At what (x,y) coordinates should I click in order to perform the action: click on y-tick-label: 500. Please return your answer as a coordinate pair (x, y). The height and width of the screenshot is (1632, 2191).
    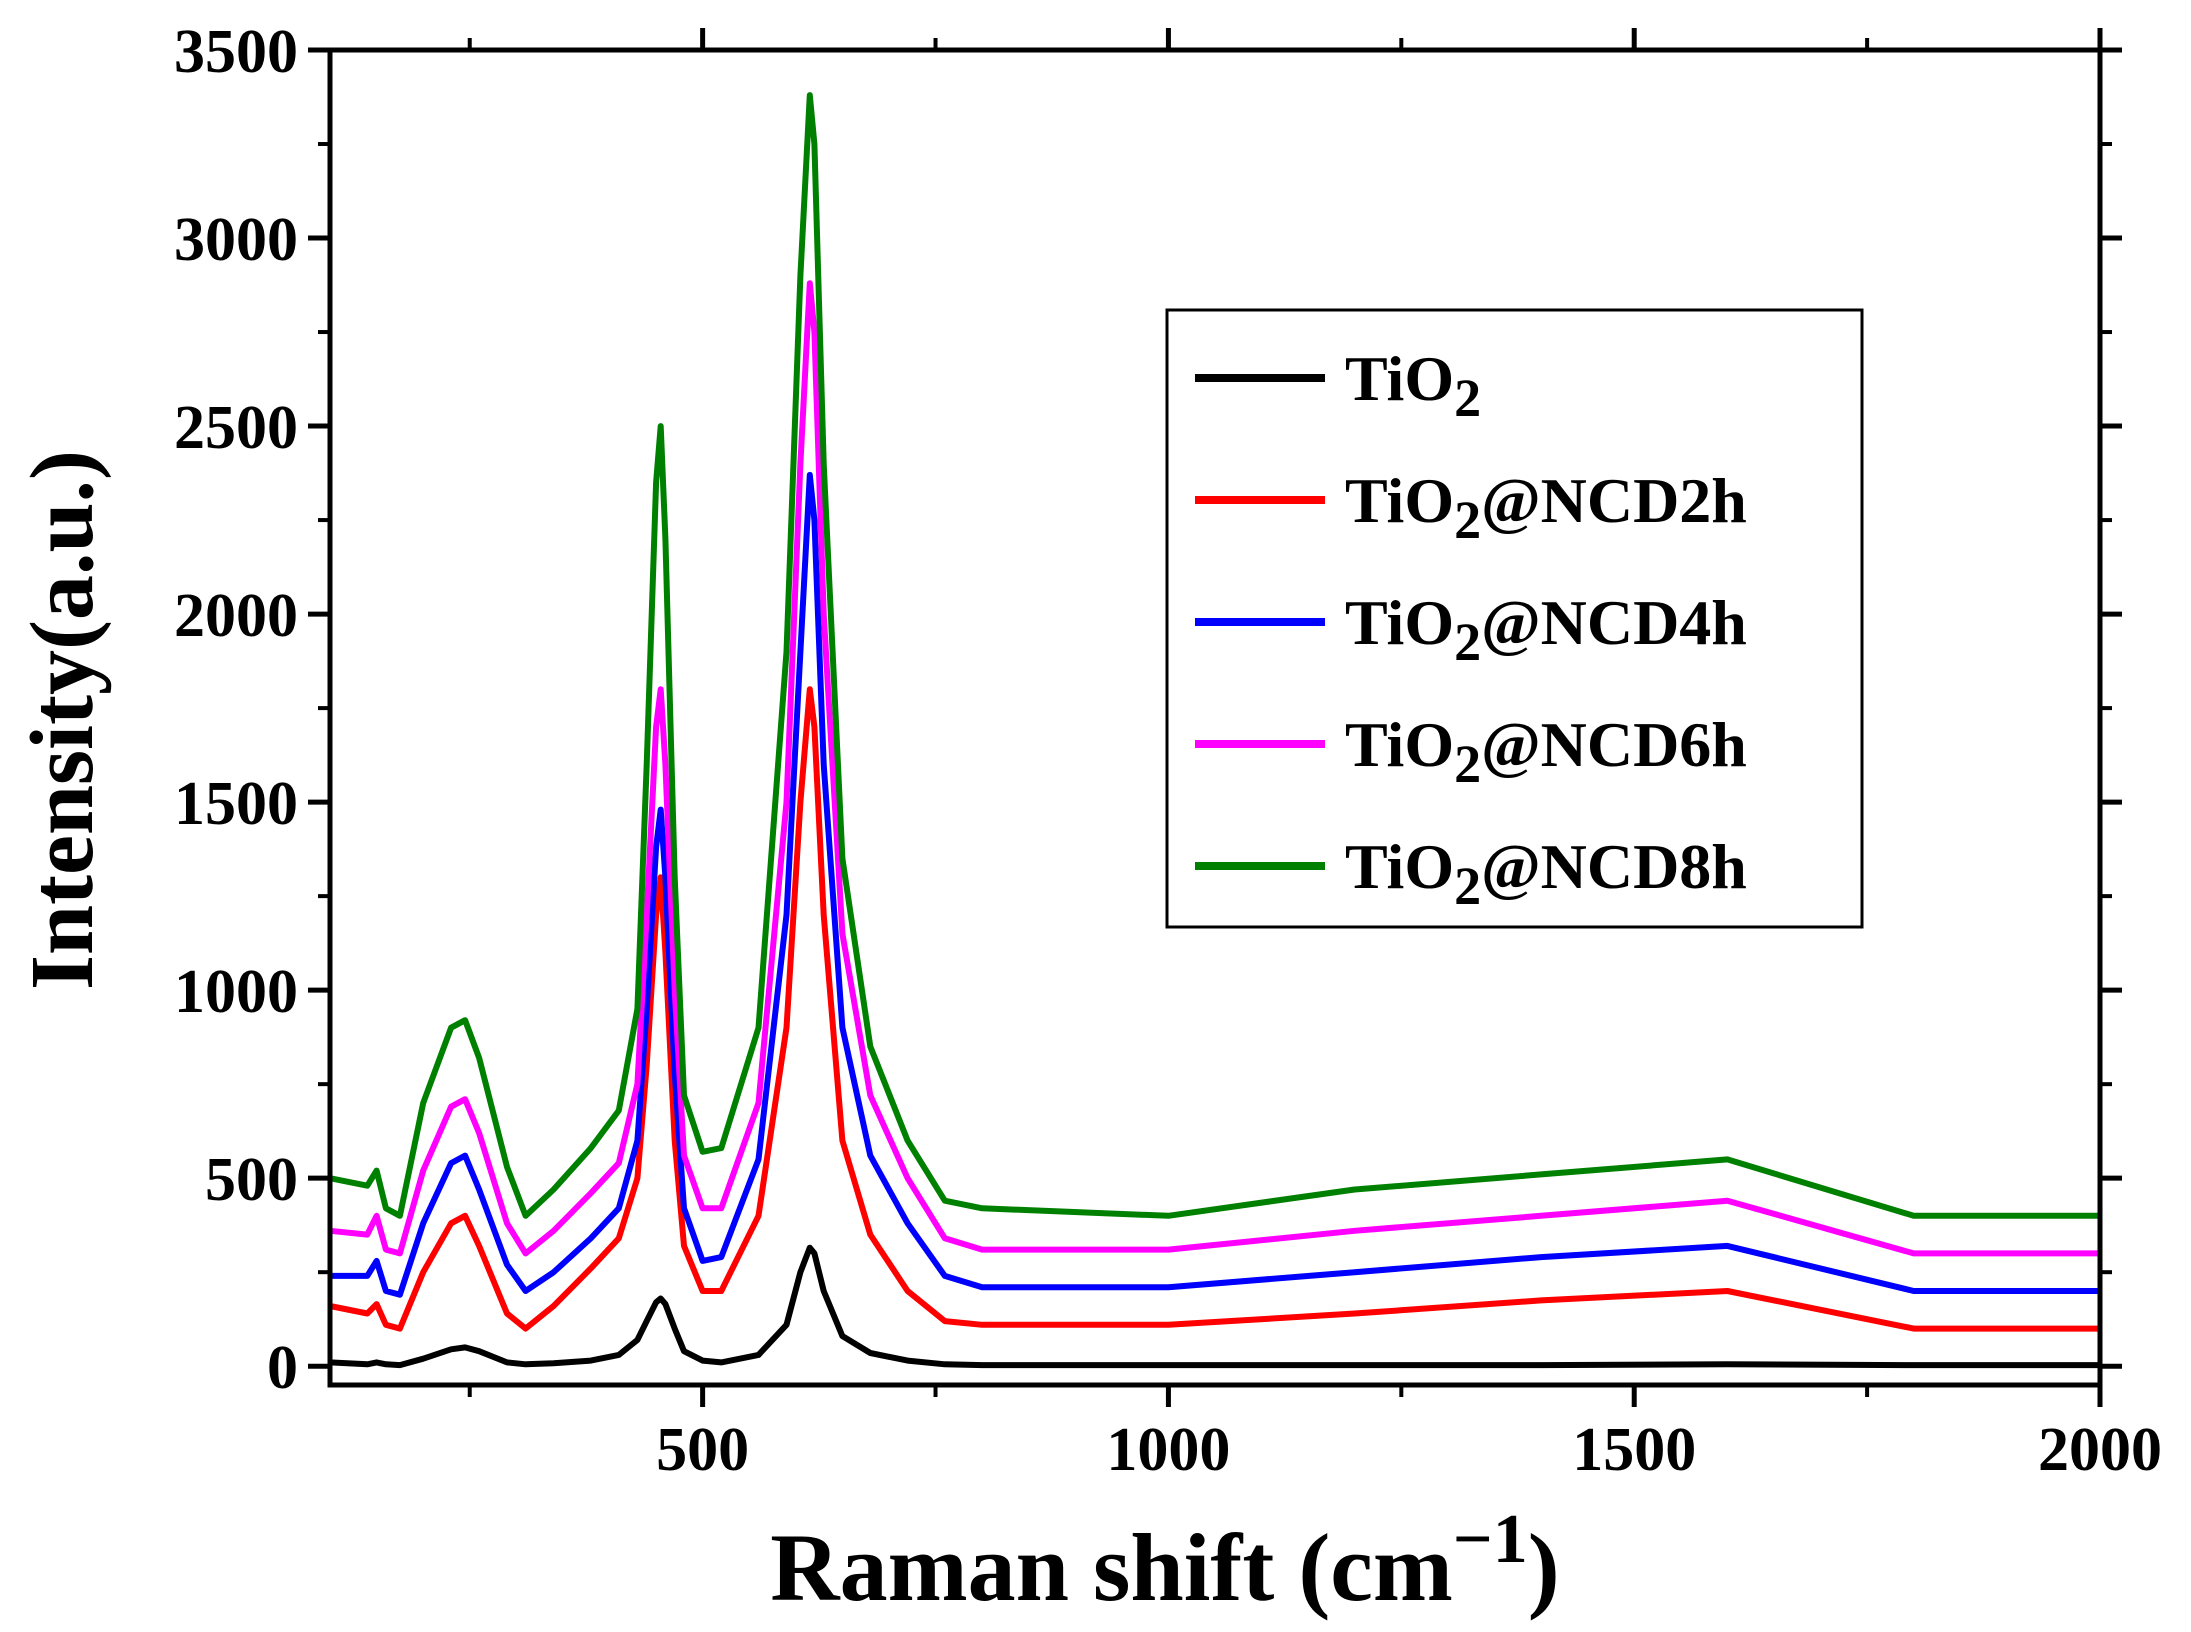
    Looking at the image, I should click on (251, 1180).